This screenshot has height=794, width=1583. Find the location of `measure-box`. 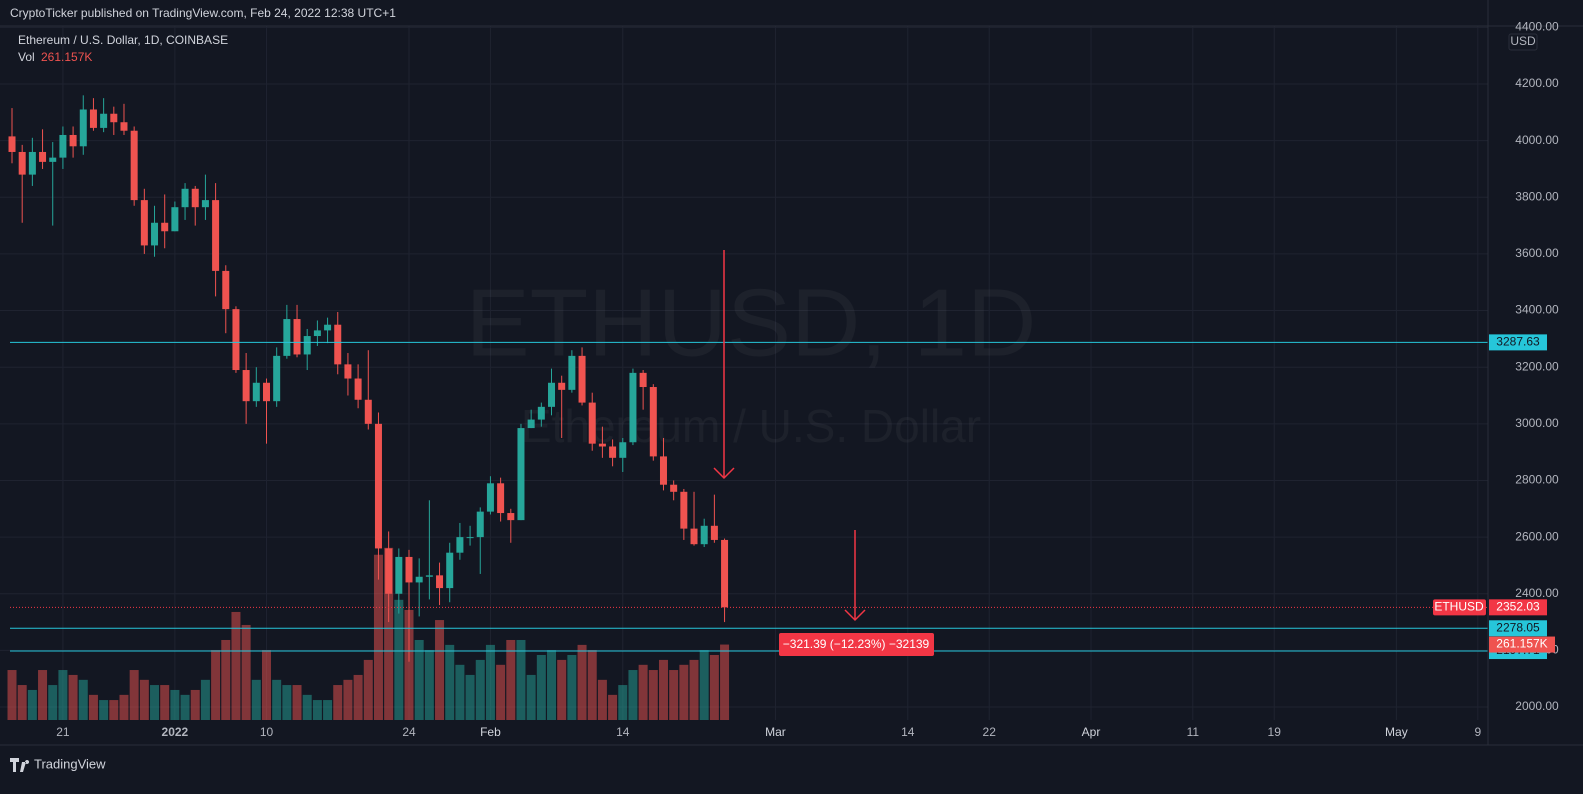

measure-box is located at coordinates (856, 644).